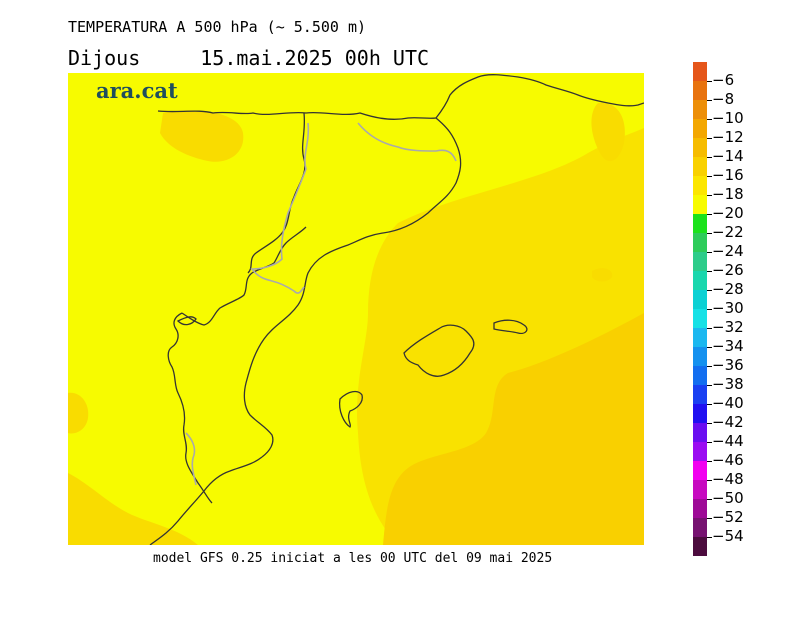 The image size is (800, 617). What do you see at coordinates (723, 99) in the screenshot?
I see `colorbar-label: −8` at bounding box center [723, 99].